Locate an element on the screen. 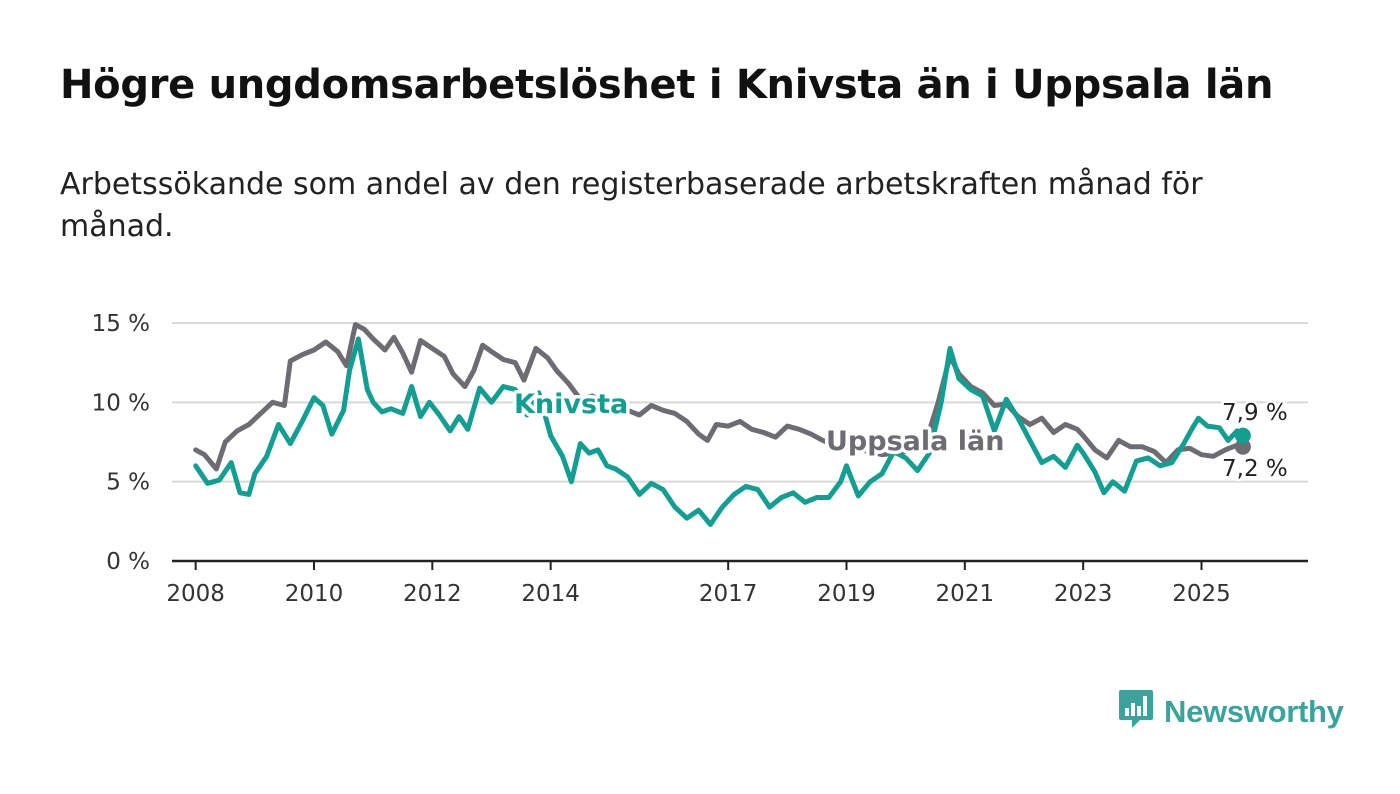  end-label-uppsala: 7,2 % is located at coordinates (1255, 469).